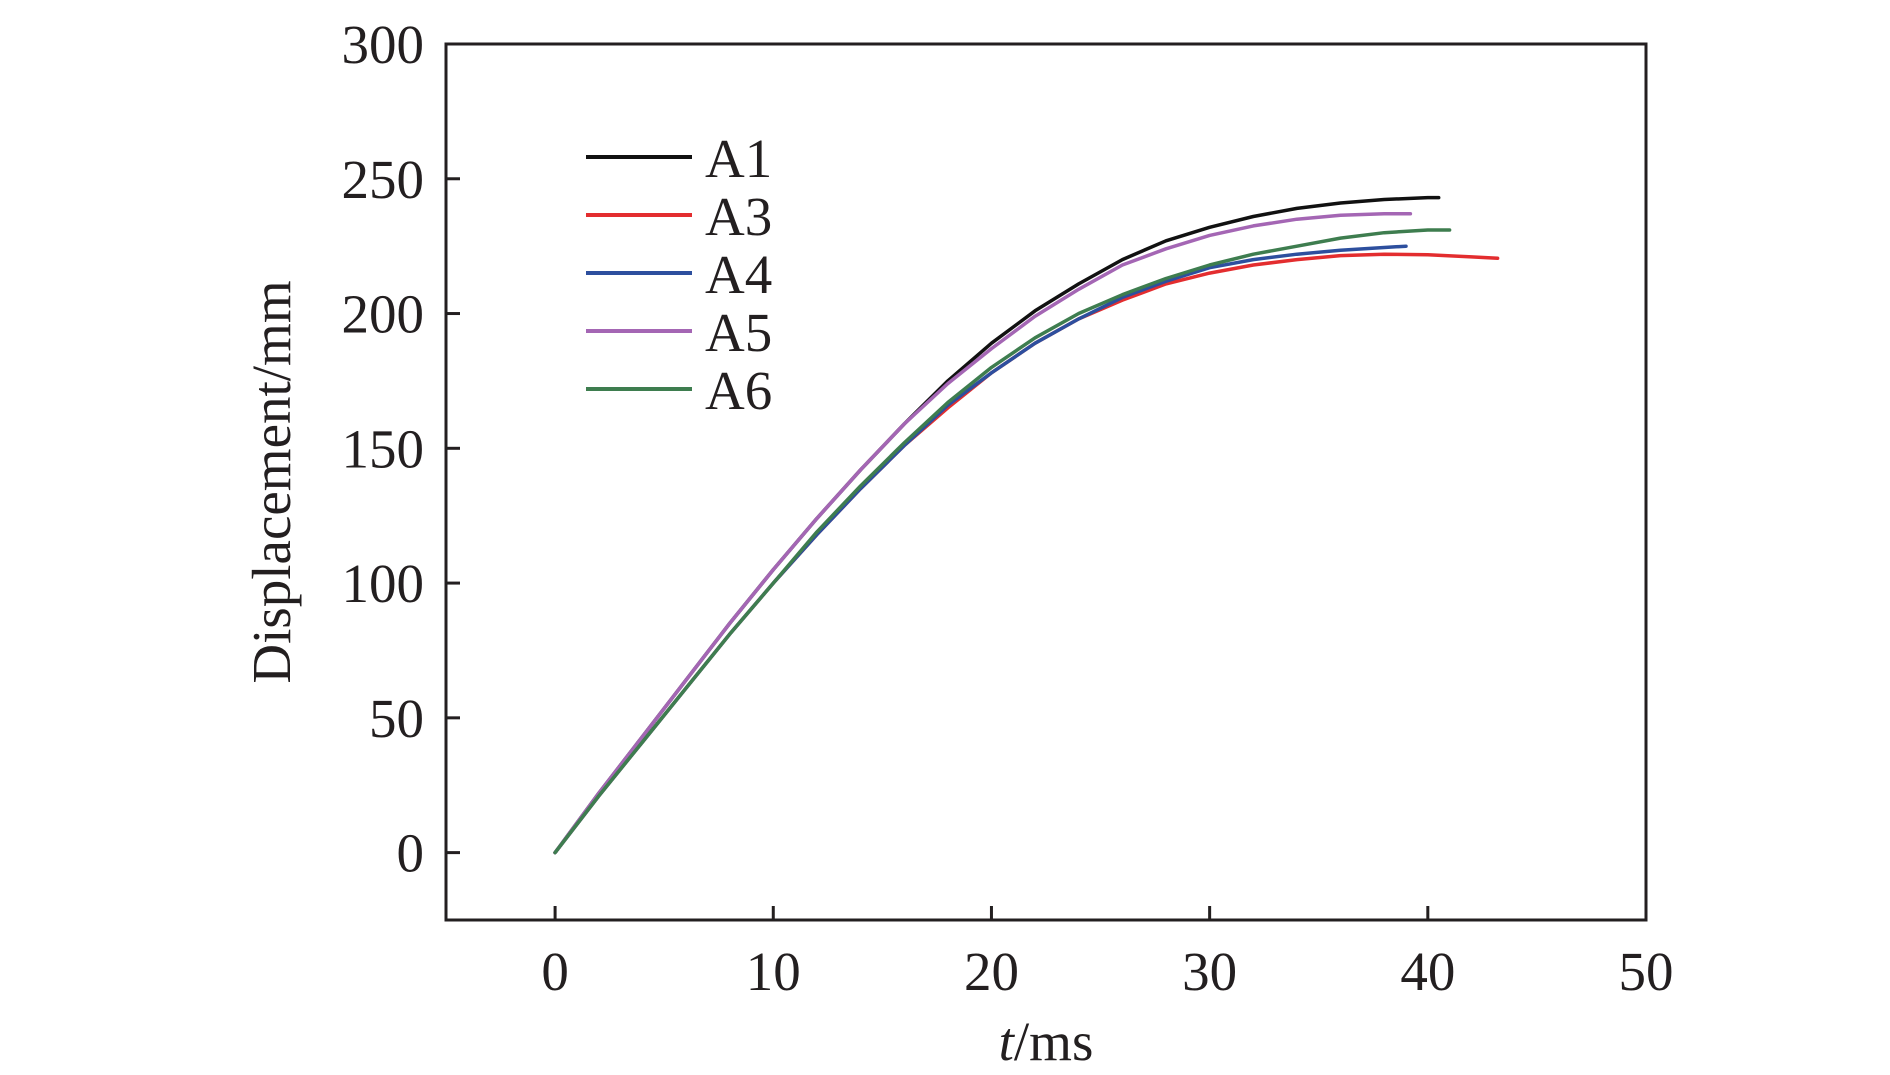 The width and height of the screenshot is (1890, 1075). What do you see at coordinates (1107, 954) in the screenshot?
I see `x-axis-ticks: 0 10 20 30 40 50` at bounding box center [1107, 954].